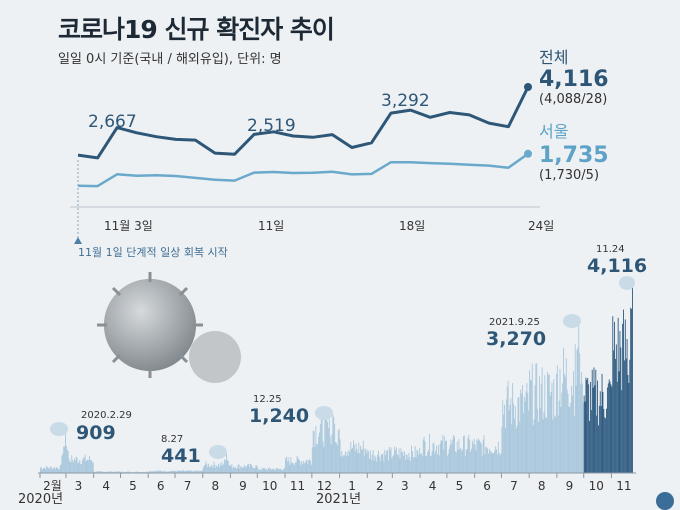 The height and width of the screenshot is (510, 680). I want to click on series-total-name: 전체, so click(553, 57).